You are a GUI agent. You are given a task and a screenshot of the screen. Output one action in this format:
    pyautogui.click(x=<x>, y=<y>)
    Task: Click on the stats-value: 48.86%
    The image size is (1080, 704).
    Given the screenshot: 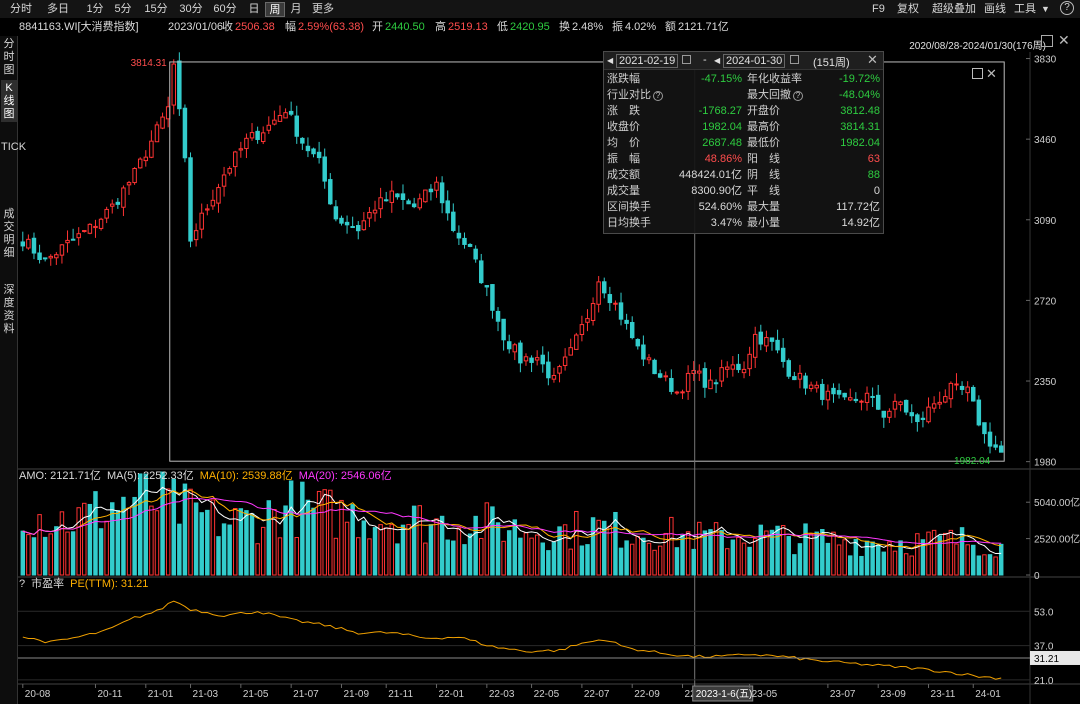 What is the action you would take?
    pyautogui.click(x=723, y=159)
    